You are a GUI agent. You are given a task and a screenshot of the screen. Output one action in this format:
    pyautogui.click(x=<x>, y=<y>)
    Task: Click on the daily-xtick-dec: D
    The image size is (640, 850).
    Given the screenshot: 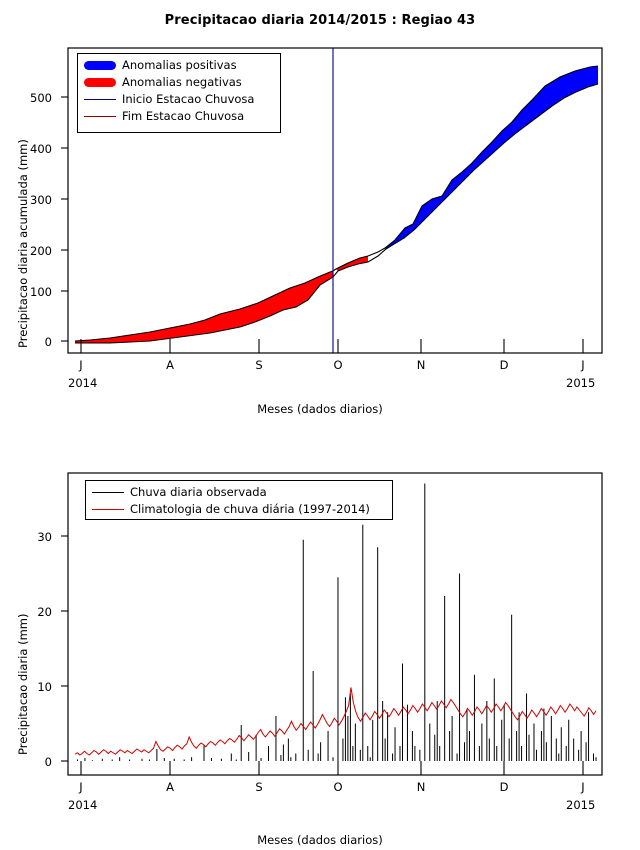 What is the action you would take?
    pyautogui.click(x=504, y=787)
    